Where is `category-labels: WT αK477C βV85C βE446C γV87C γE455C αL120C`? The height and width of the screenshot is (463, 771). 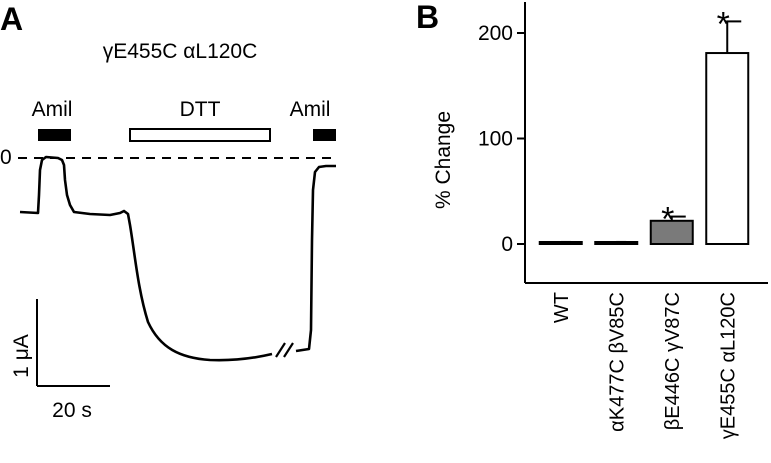 category-labels: WT αK477C βV85C βE446C γV87C γE455C αL120C is located at coordinates (645, 365).